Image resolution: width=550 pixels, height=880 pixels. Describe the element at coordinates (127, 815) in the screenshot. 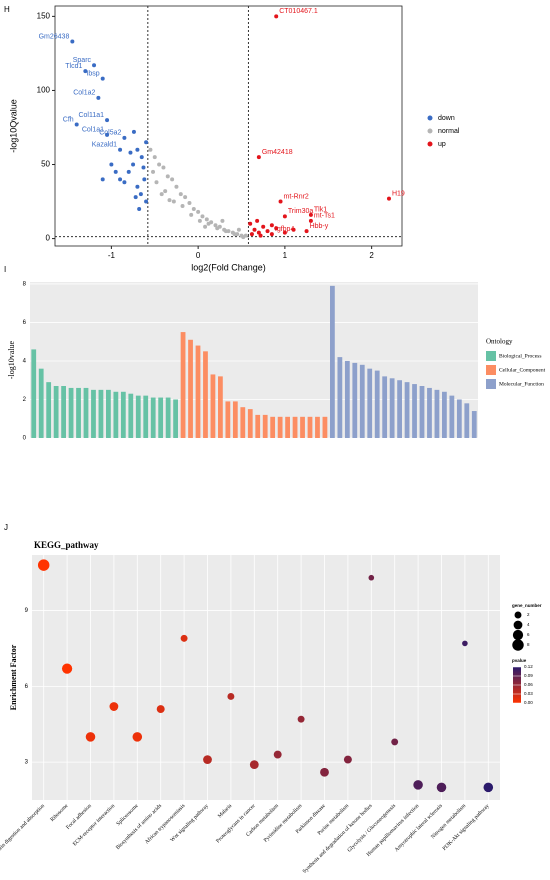

I see `x-tick-label: Spliceosome` at that location.